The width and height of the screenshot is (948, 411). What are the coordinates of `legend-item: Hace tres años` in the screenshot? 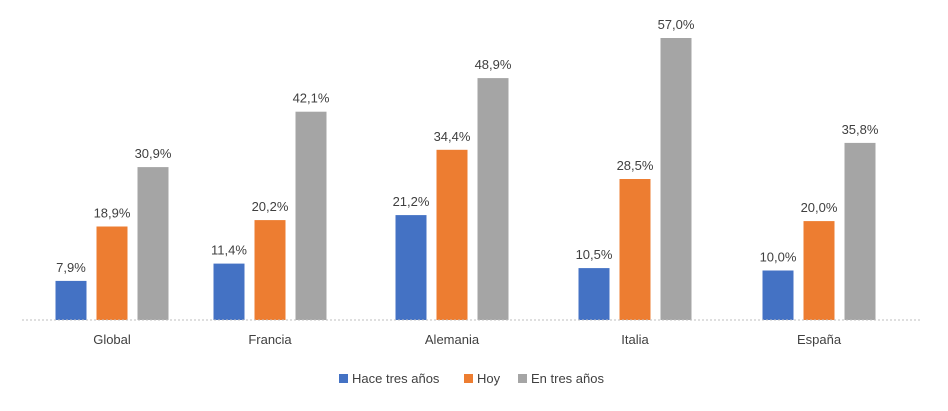 It's located at (389, 378).